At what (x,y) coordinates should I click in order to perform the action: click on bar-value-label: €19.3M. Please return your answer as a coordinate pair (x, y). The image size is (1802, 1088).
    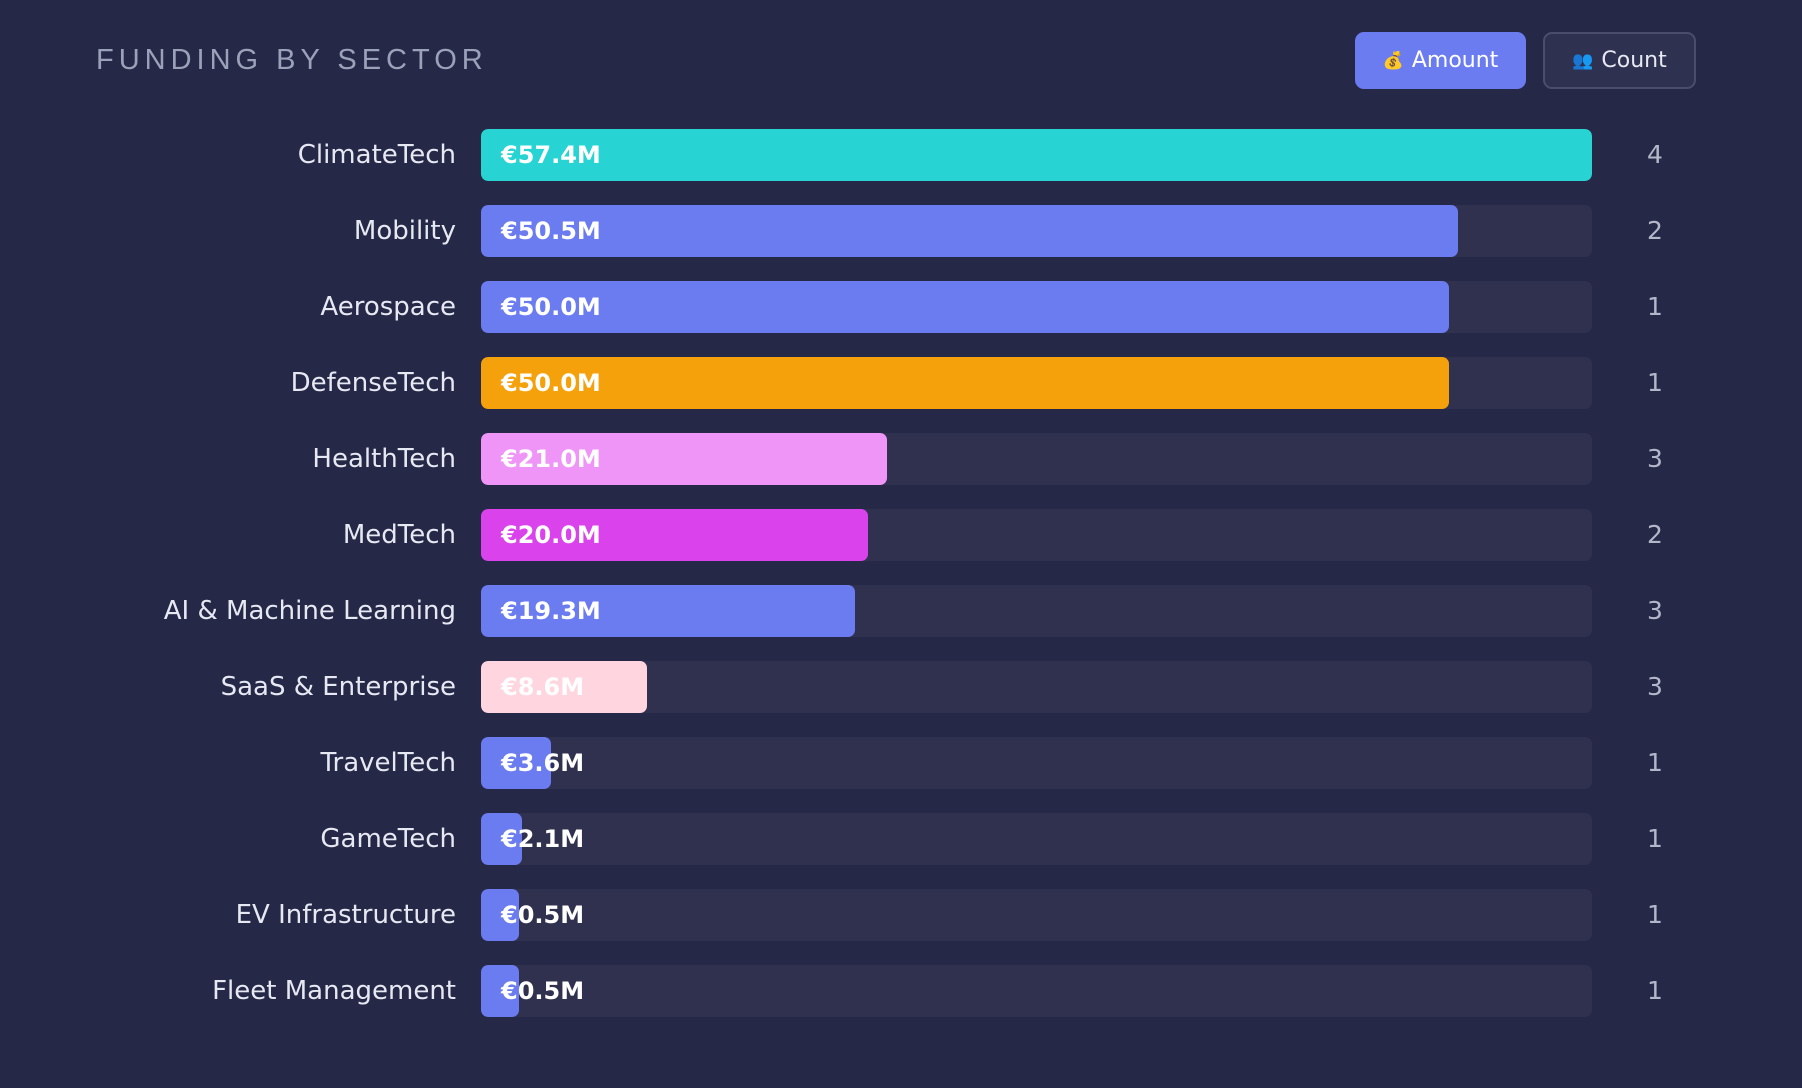
    Looking at the image, I should click on (551, 611).